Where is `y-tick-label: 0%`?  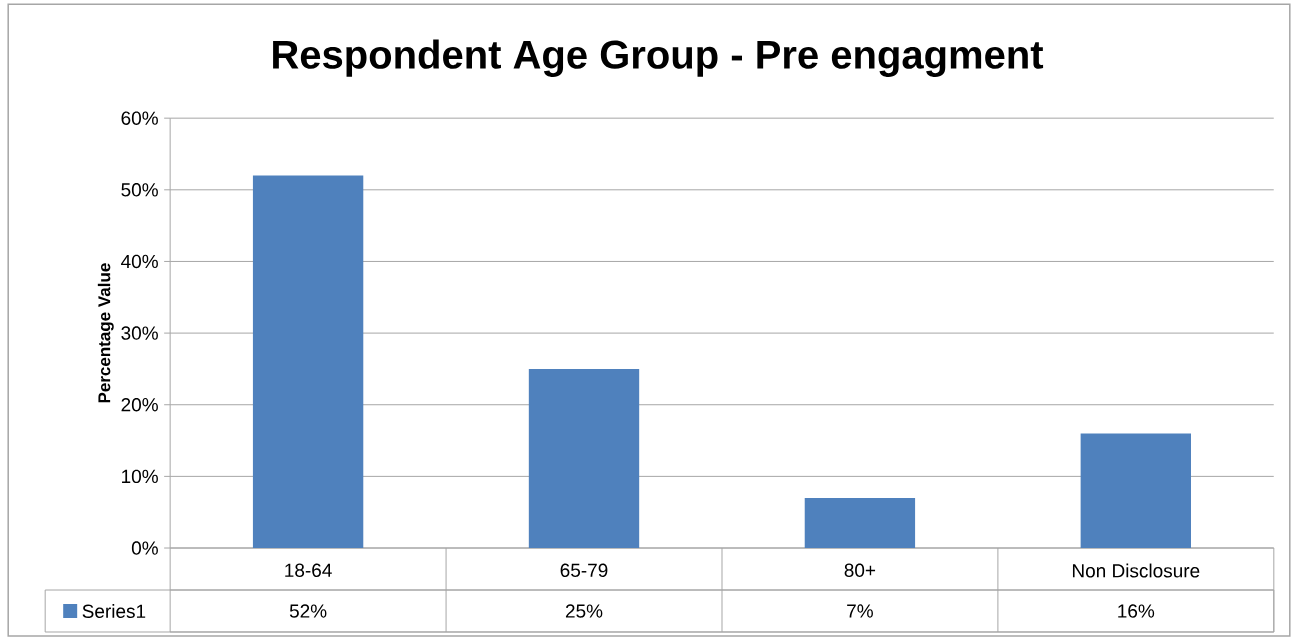
y-tick-label: 0% is located at coordinates (144, 548).